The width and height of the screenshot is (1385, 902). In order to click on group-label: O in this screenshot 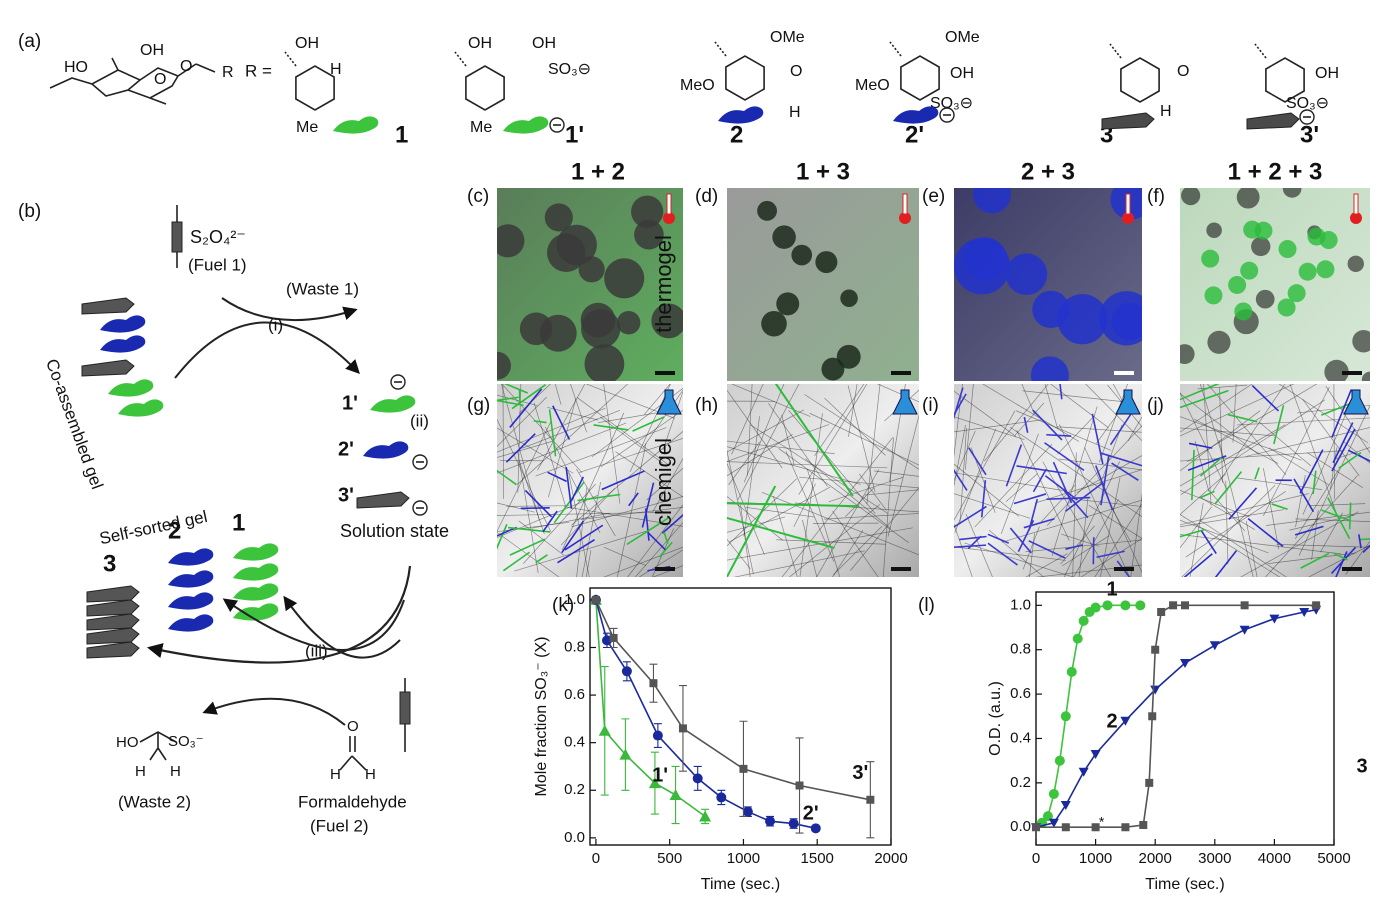, I will do `click(796, 71)`.